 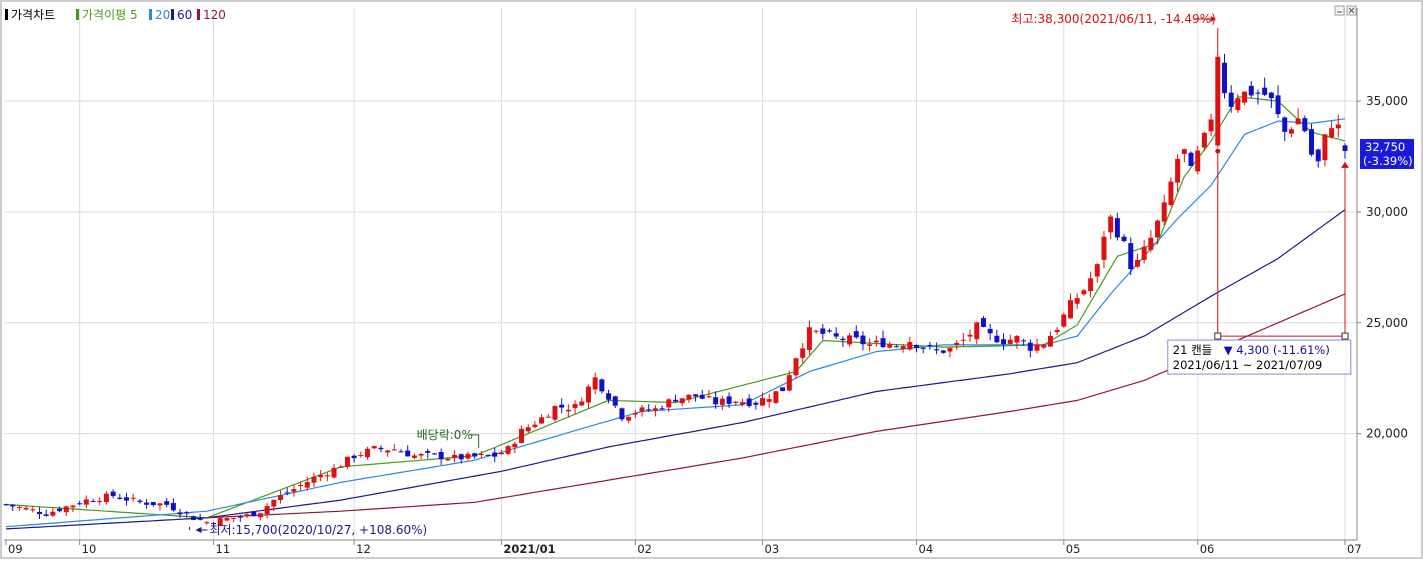 What do you see at coordinates (445, 435) in the screenshot?
I see `dividend-label: 배당락:0%` at bounding box center [445, 435].